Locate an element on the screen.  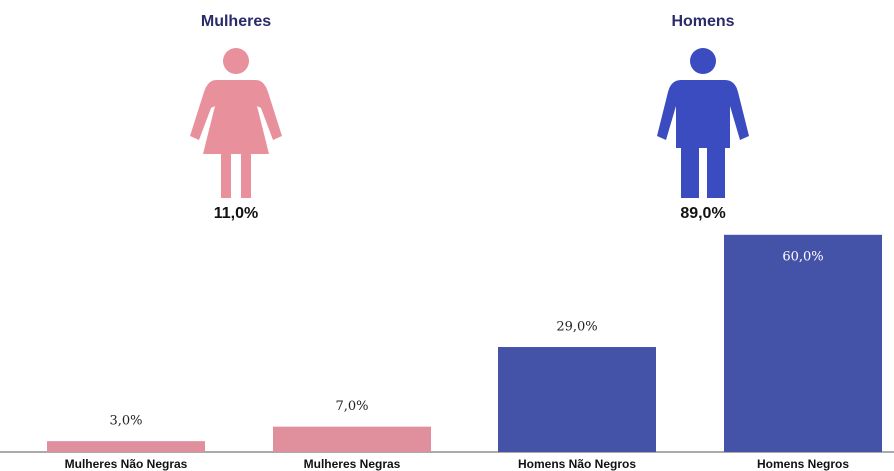
group-title: Homens is located at coordinates (702, 21).